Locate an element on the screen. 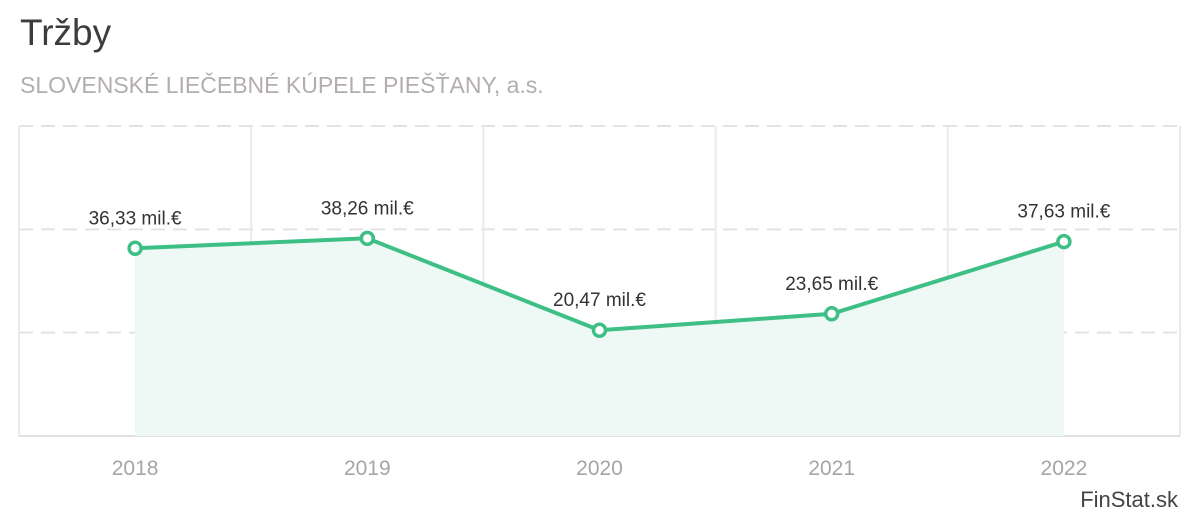  x-tick-label: 2020 is located at coordinates (599, 468).